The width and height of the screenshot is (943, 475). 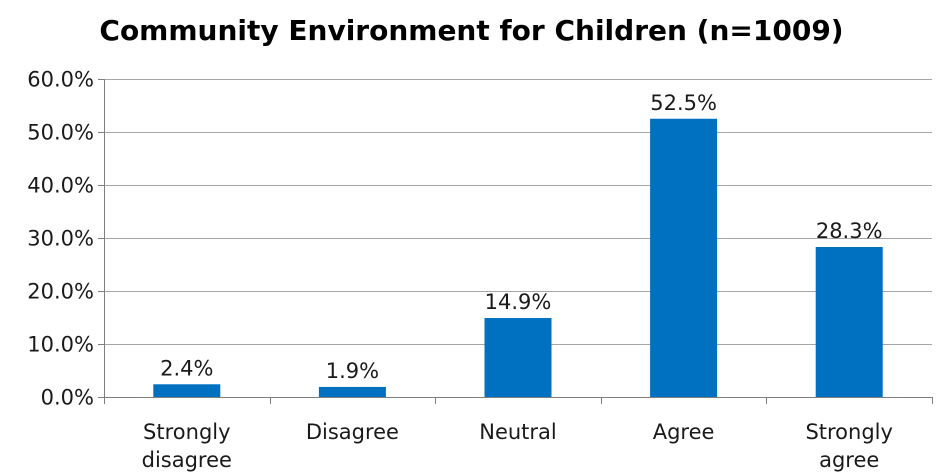 What do you see at coordinates (518, 432) in the screenshot?
I see `x-category-label: Neutral` at bounding box center [518, 432].